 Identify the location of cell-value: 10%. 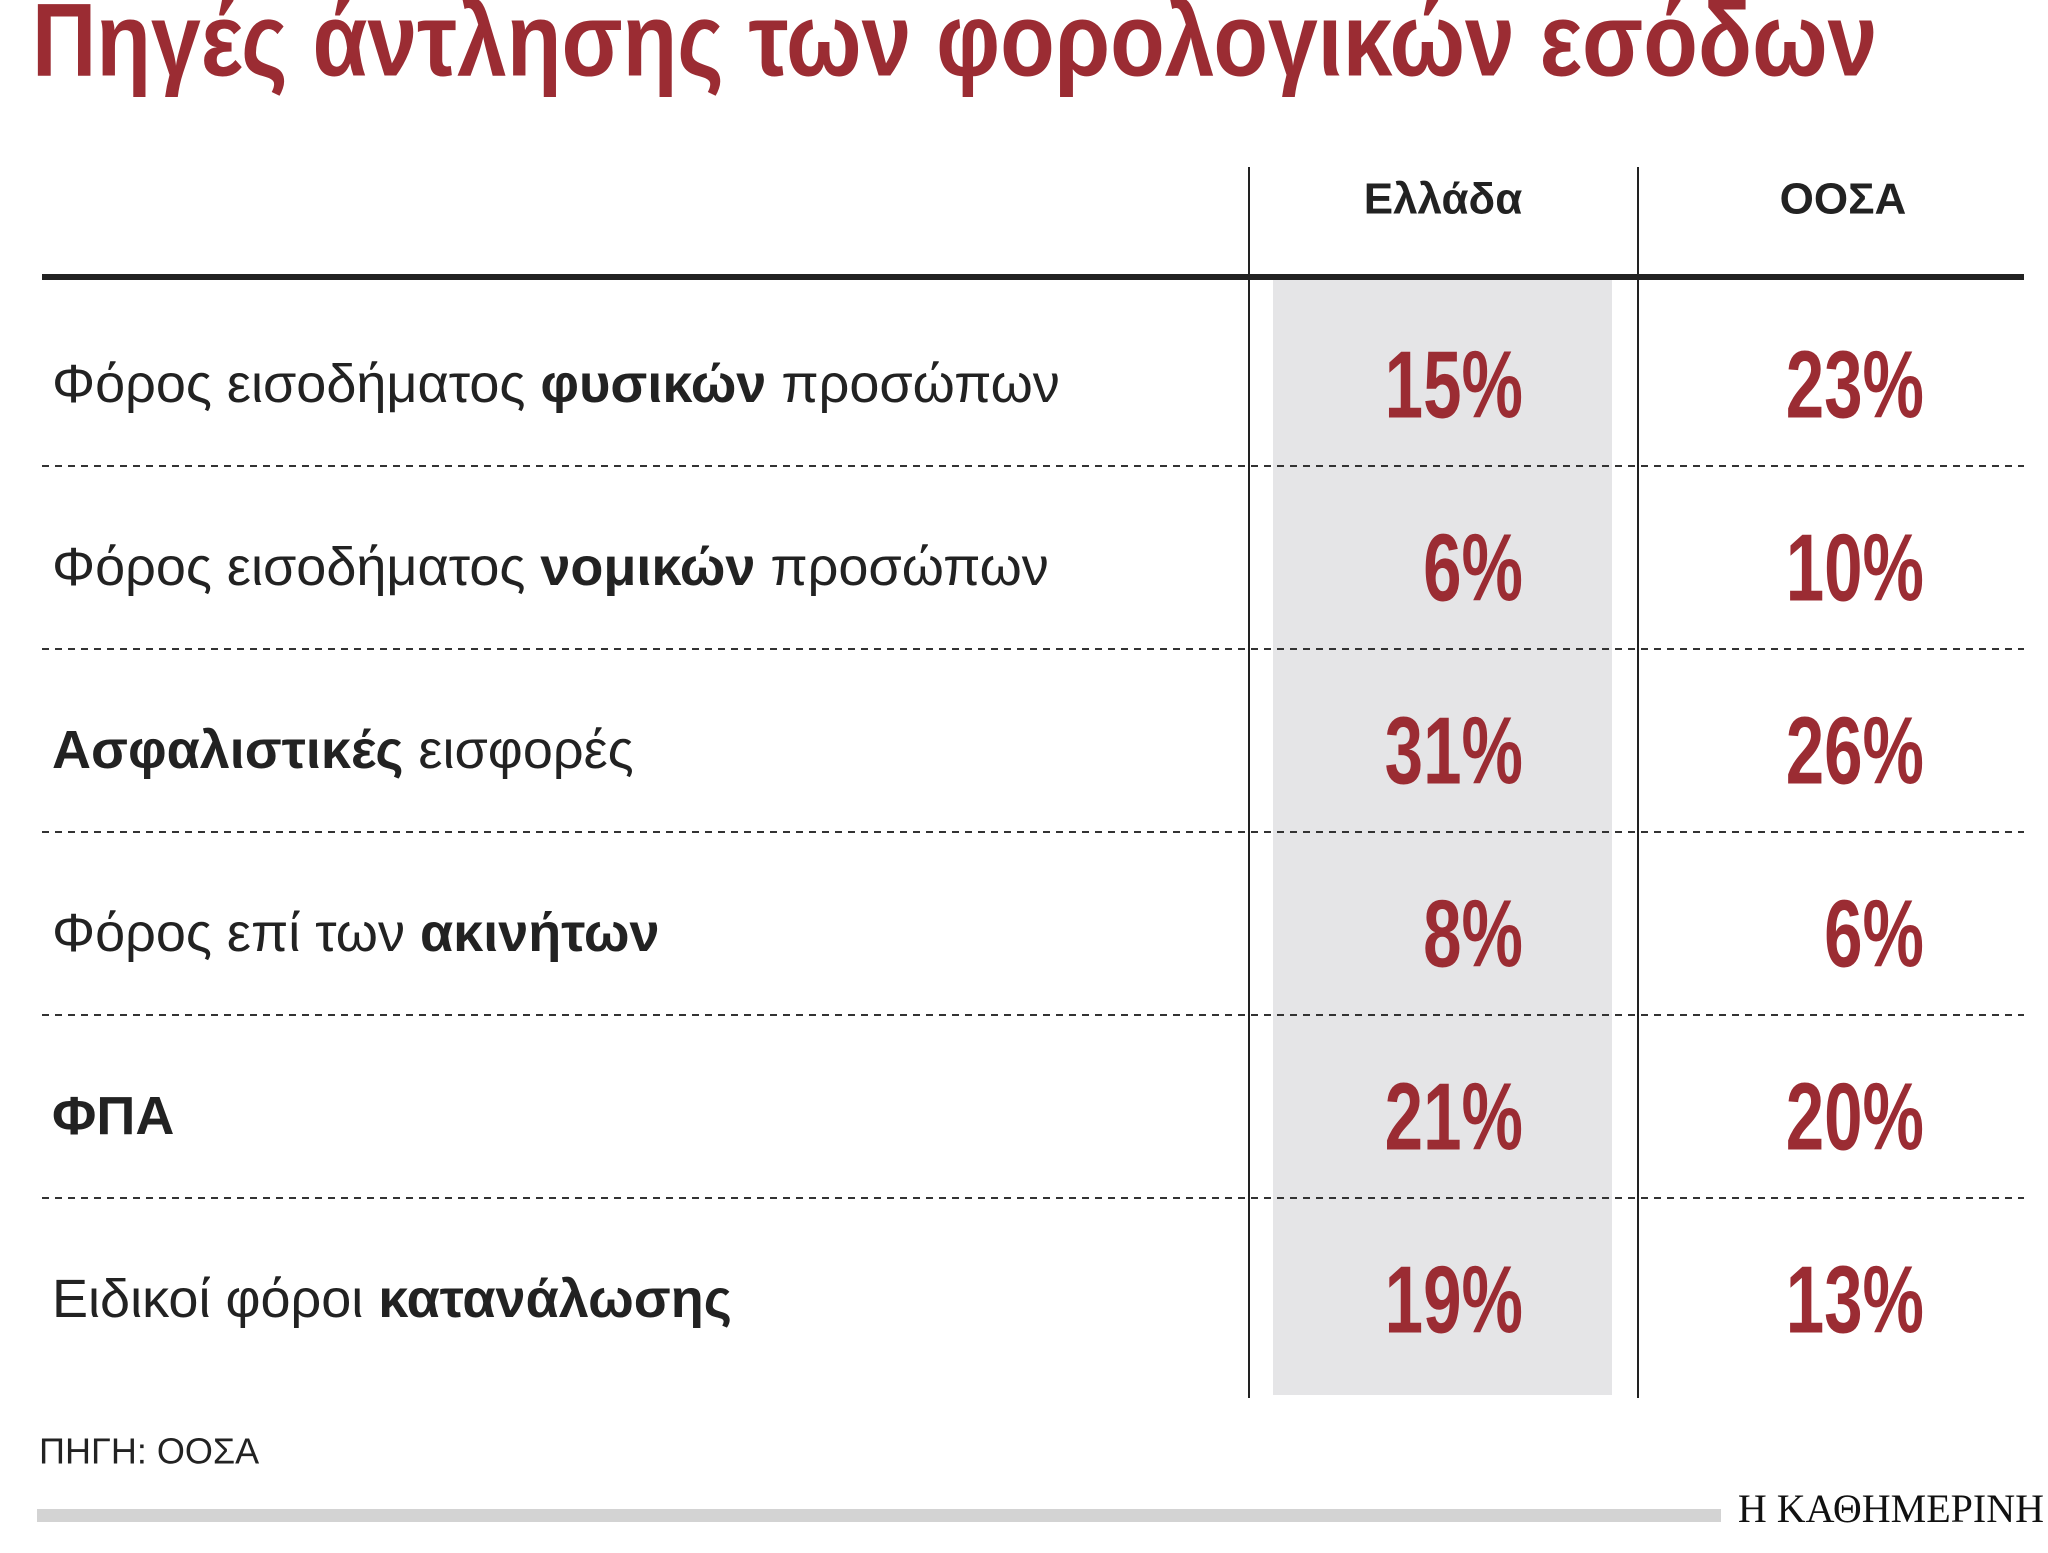
(1855, 567).